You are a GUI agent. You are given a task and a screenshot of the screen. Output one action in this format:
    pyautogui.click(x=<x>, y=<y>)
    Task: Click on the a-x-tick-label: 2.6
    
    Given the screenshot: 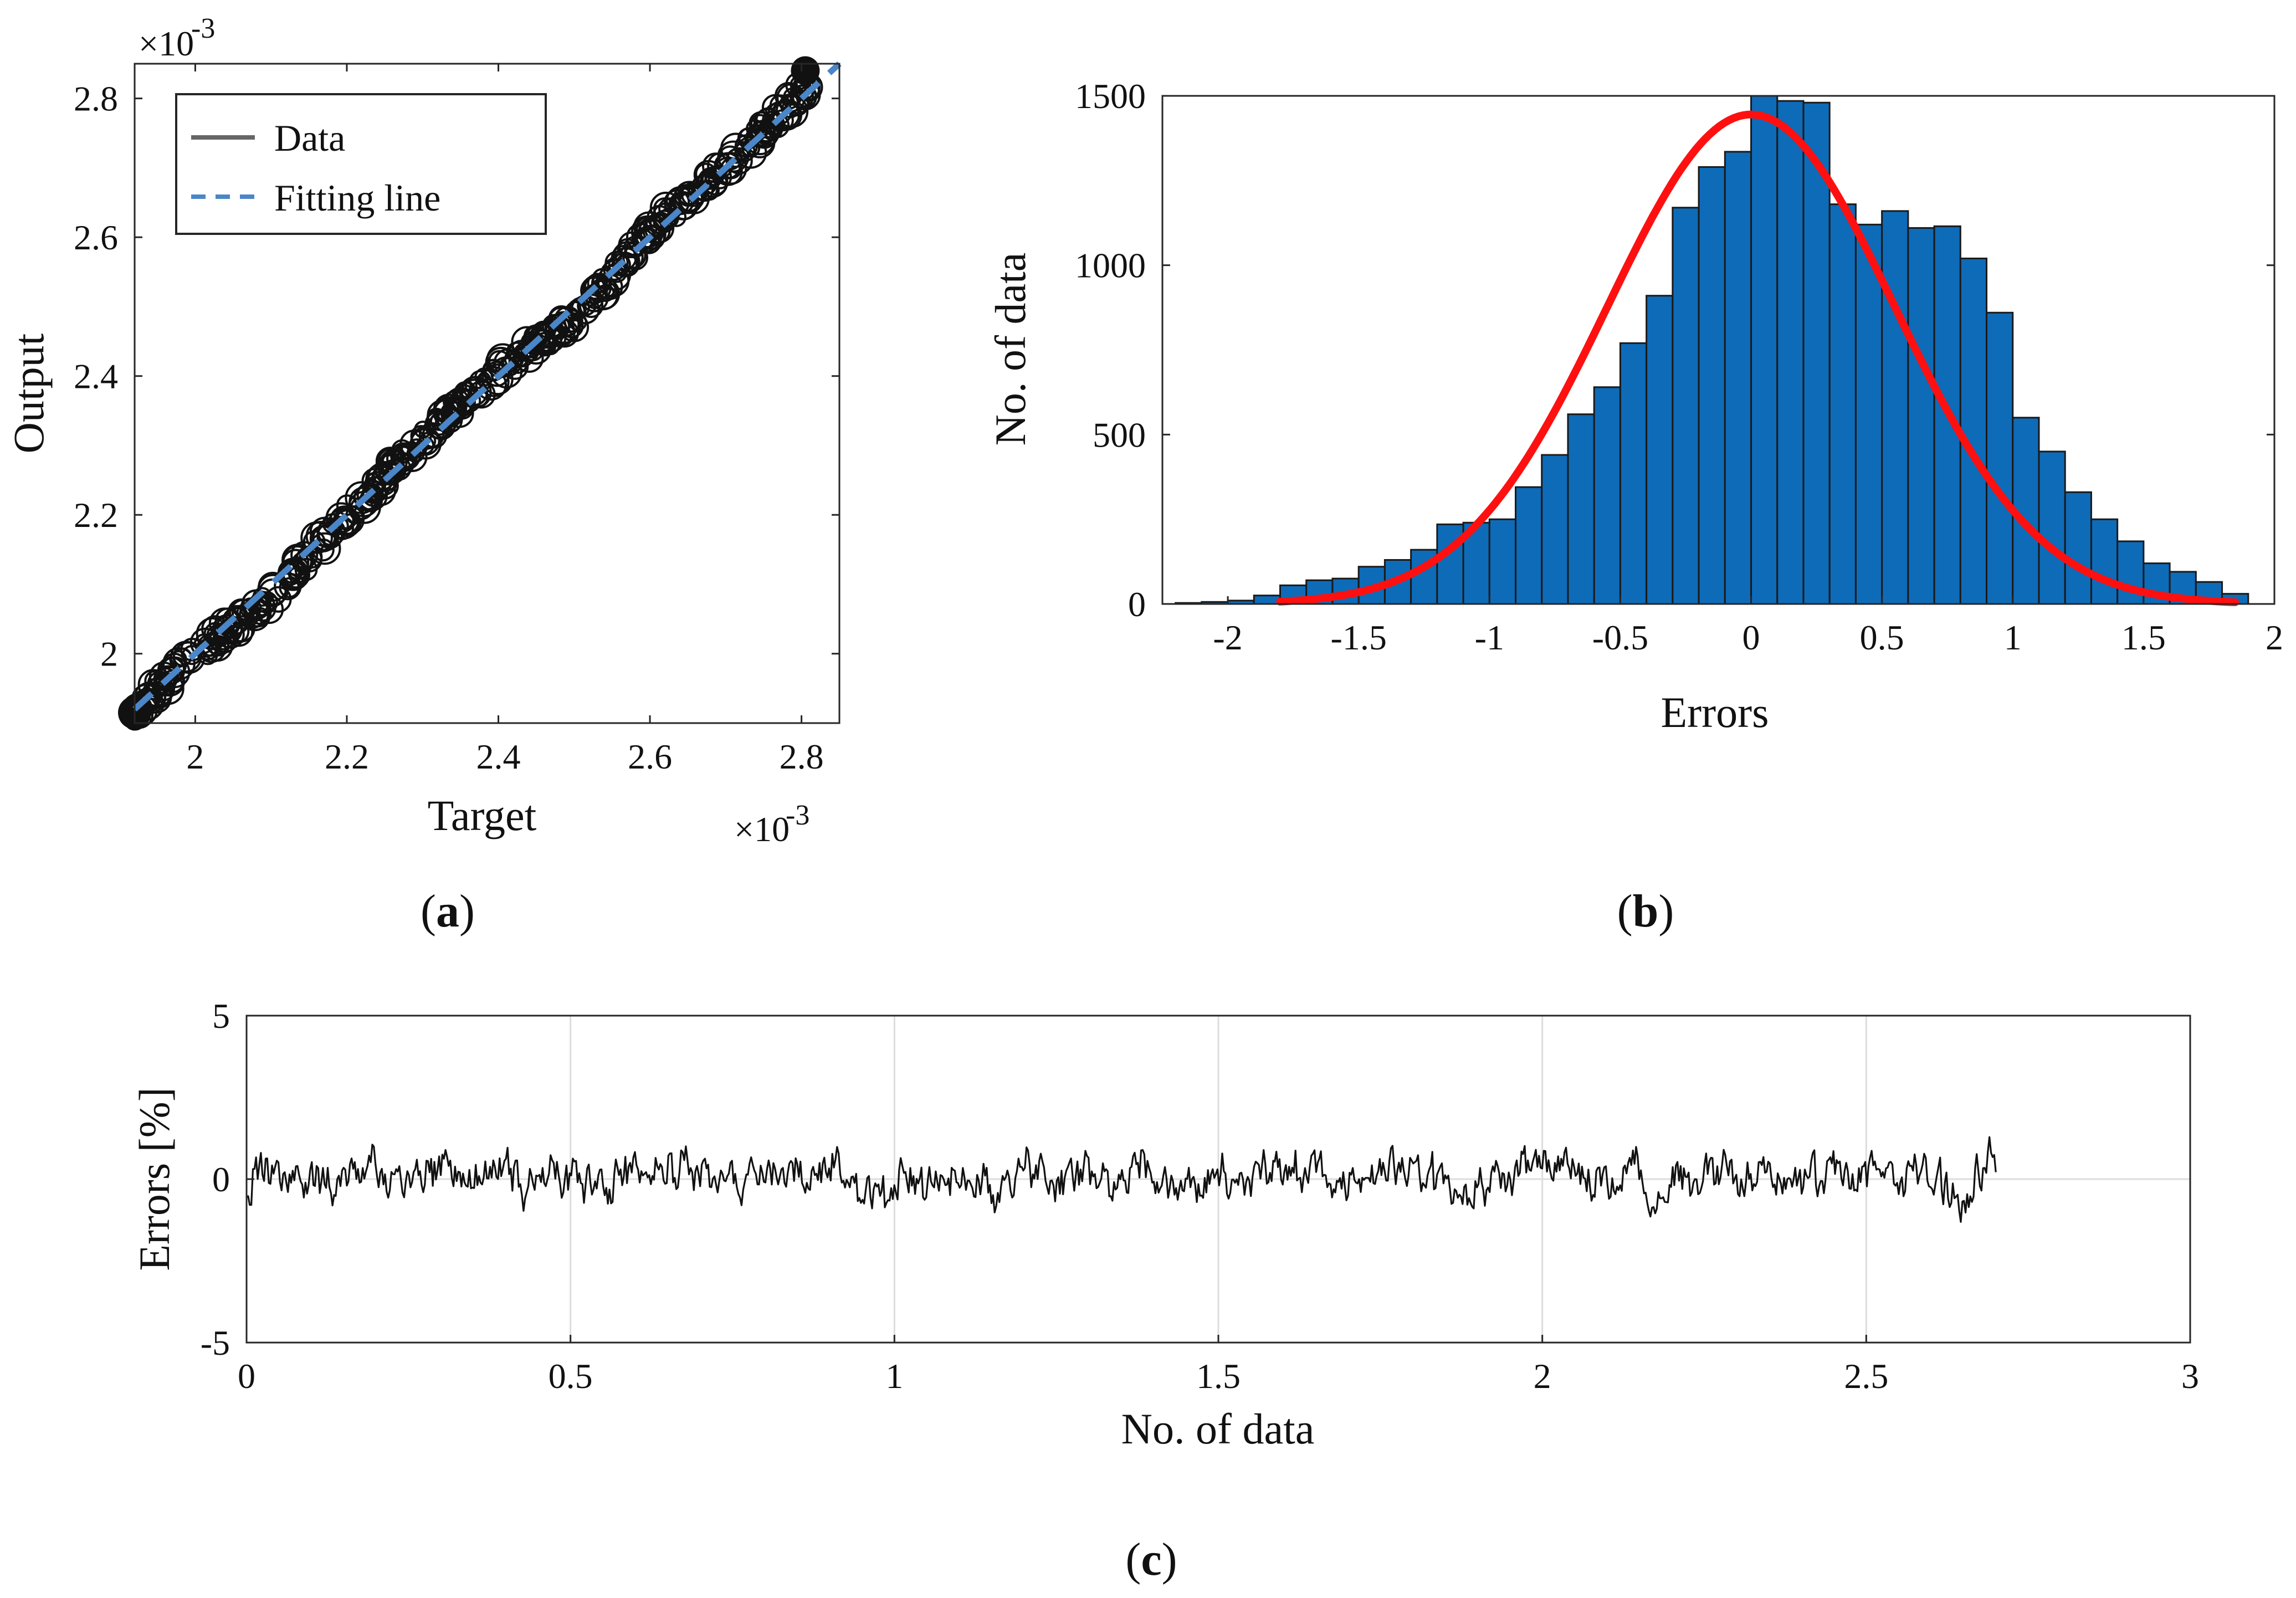 What is the action you would take?
    pyautogui.click(x=650, y=756)
    